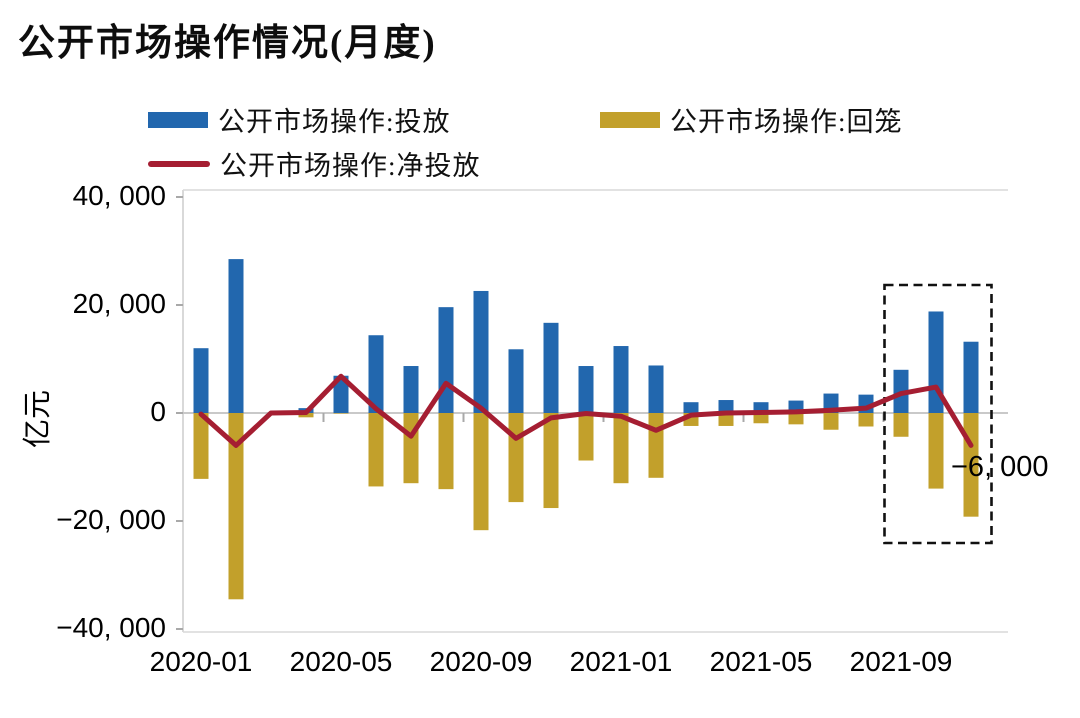  What do you see at coordinates (350, 166) in the screenshot?
I see `legend-label-net: 公开市场操作:净投放` at bounding box center [350, 166].